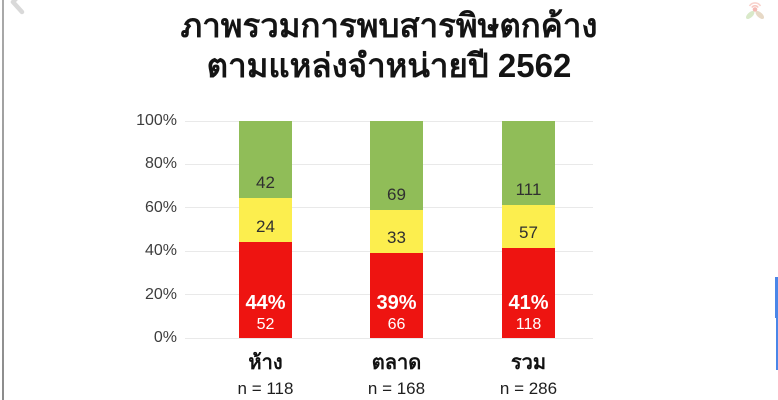 Image resolution: width=778 pixels, height=400 pixels. I want to click on bar-segment-exceed-standard-red: 39% 66, so click(396, 295).